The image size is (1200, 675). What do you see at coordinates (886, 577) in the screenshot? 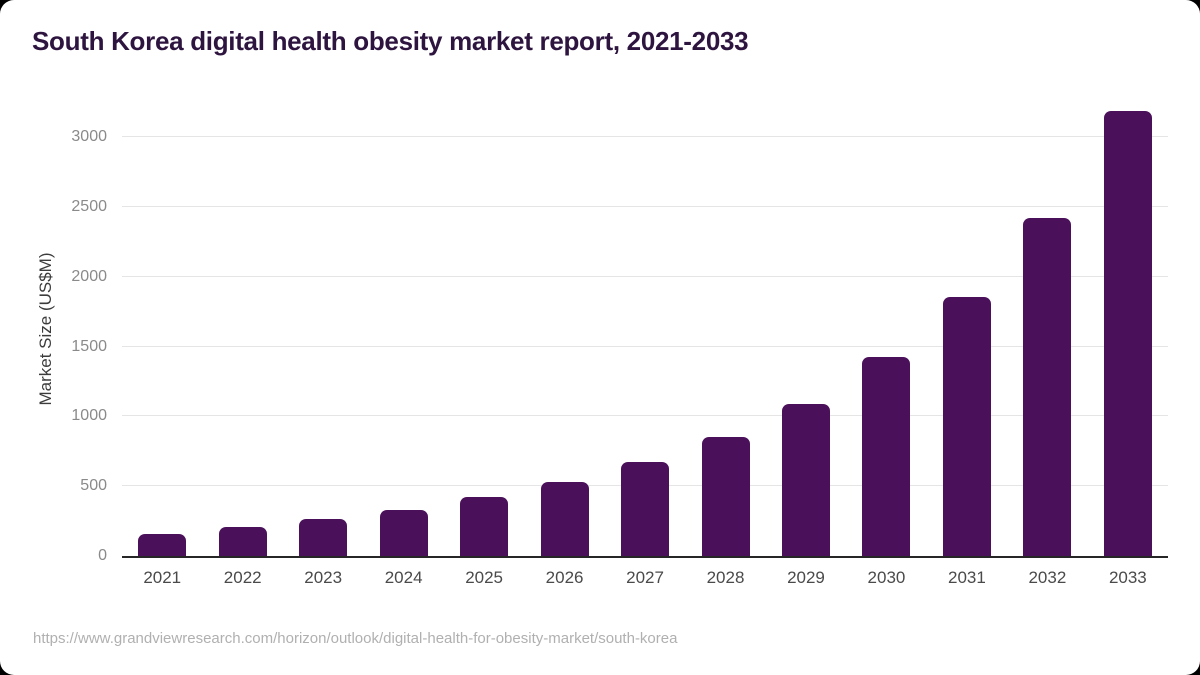
I see `x-tick-label-2030: 2030` at bounding box center [886, 577].